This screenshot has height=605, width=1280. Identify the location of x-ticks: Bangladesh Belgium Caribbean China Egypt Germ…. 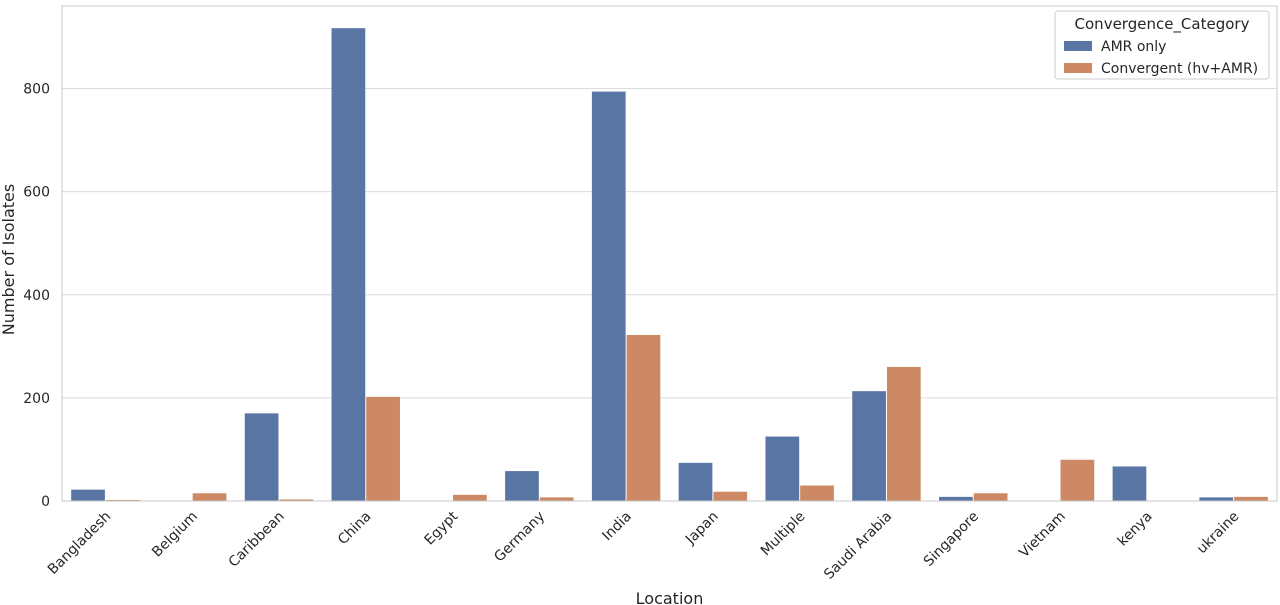
(644, 545).